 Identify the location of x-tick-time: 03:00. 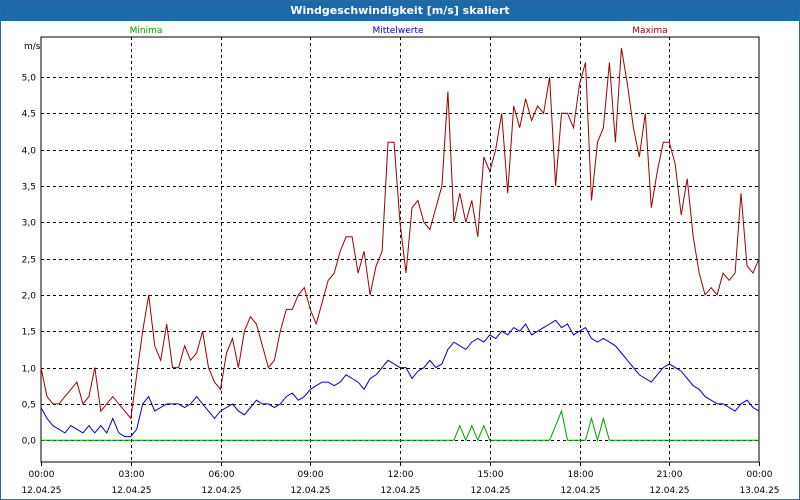
(132, 475).